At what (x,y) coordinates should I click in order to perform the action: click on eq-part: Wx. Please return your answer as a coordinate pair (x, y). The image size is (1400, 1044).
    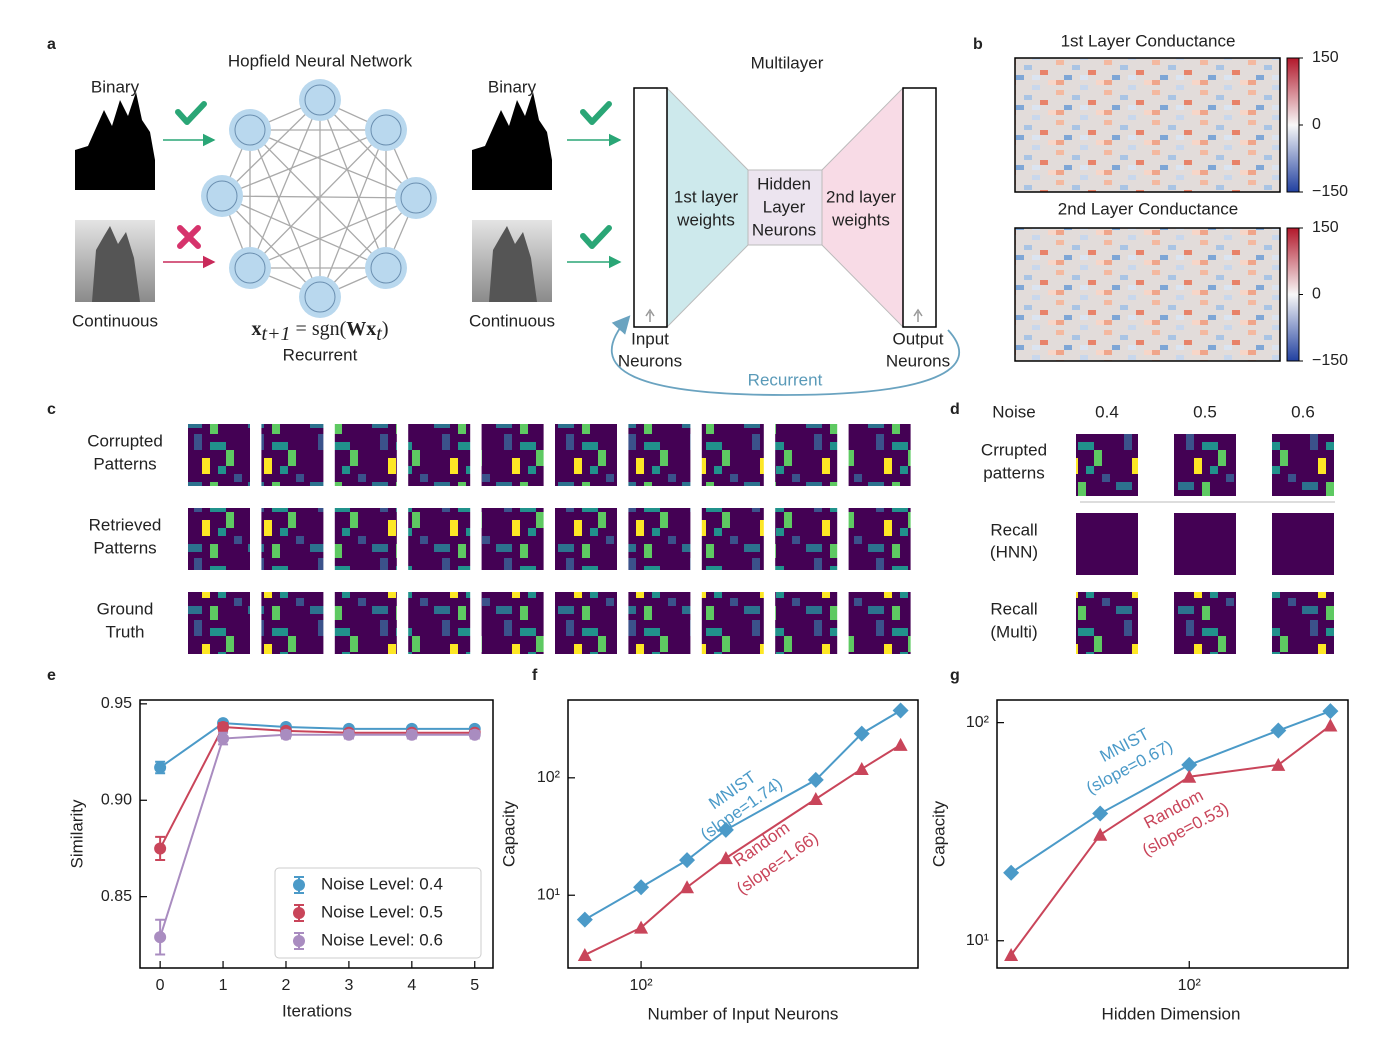
    Looking at the image, I should click on (361, 329).